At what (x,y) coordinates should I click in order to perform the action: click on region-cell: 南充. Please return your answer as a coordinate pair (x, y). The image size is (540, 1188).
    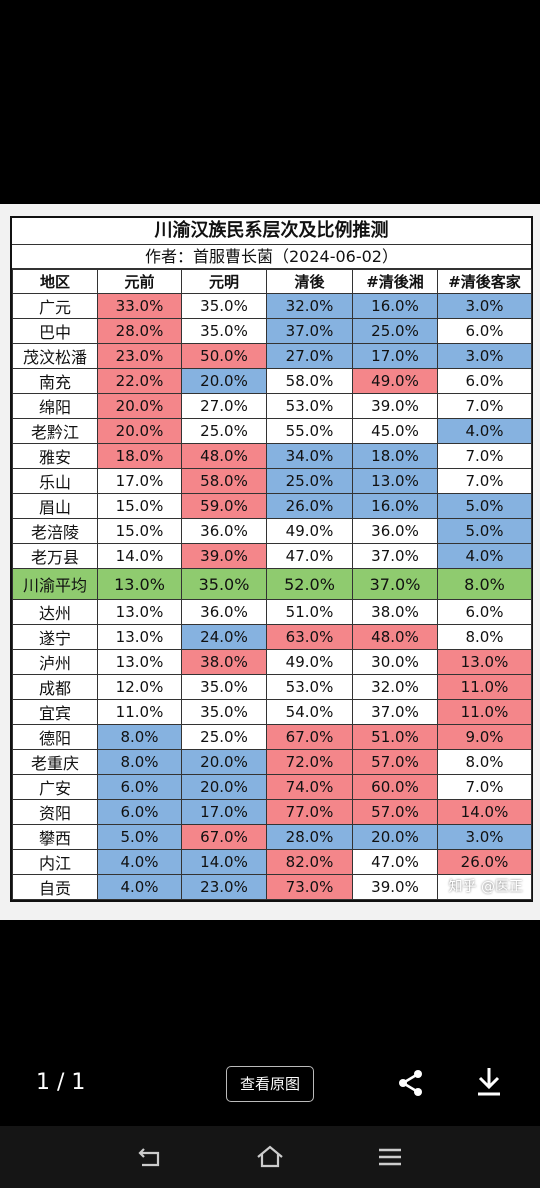
    Looking at the image, I should click on (55, 381).